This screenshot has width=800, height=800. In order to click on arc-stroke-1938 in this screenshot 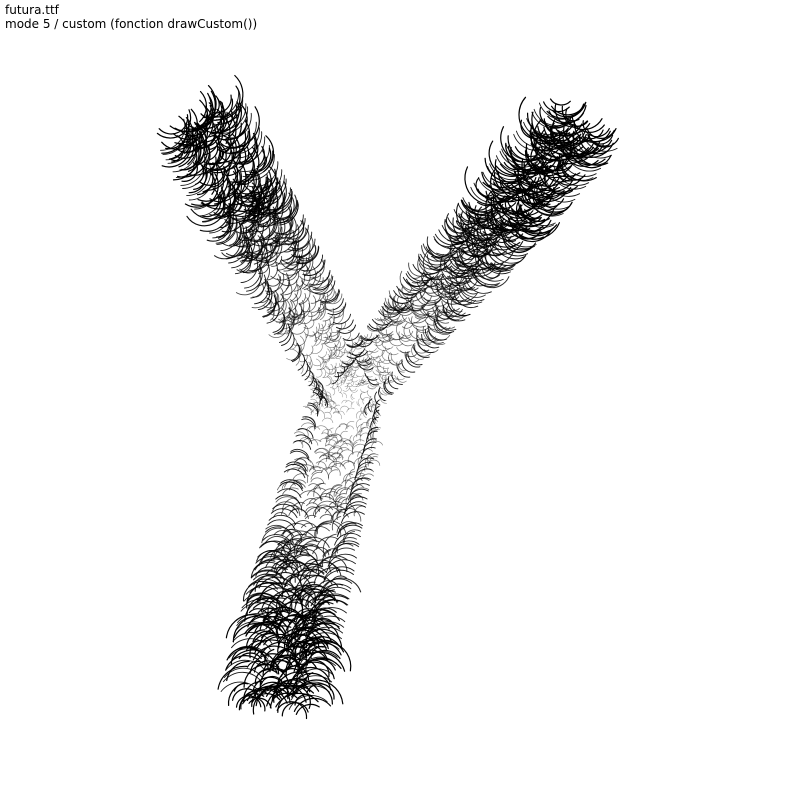, I will do `click(255, 627)`.